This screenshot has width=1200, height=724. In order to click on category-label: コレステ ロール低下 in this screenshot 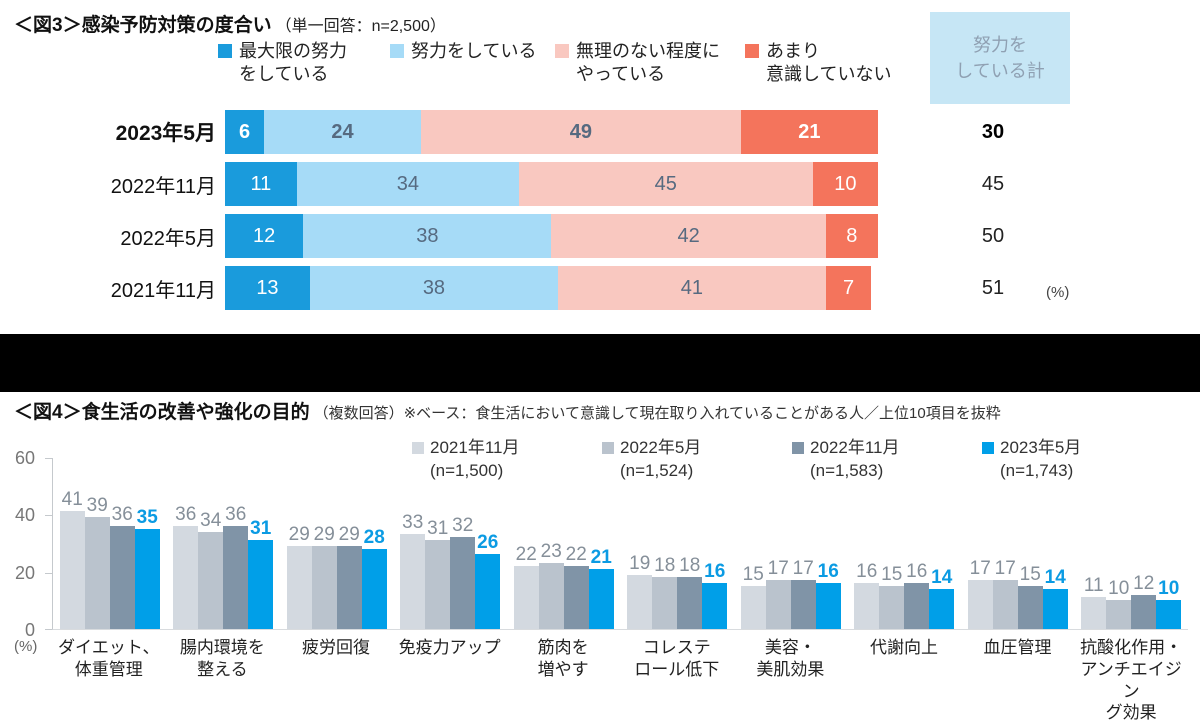, I will do `click(677, 658)`.